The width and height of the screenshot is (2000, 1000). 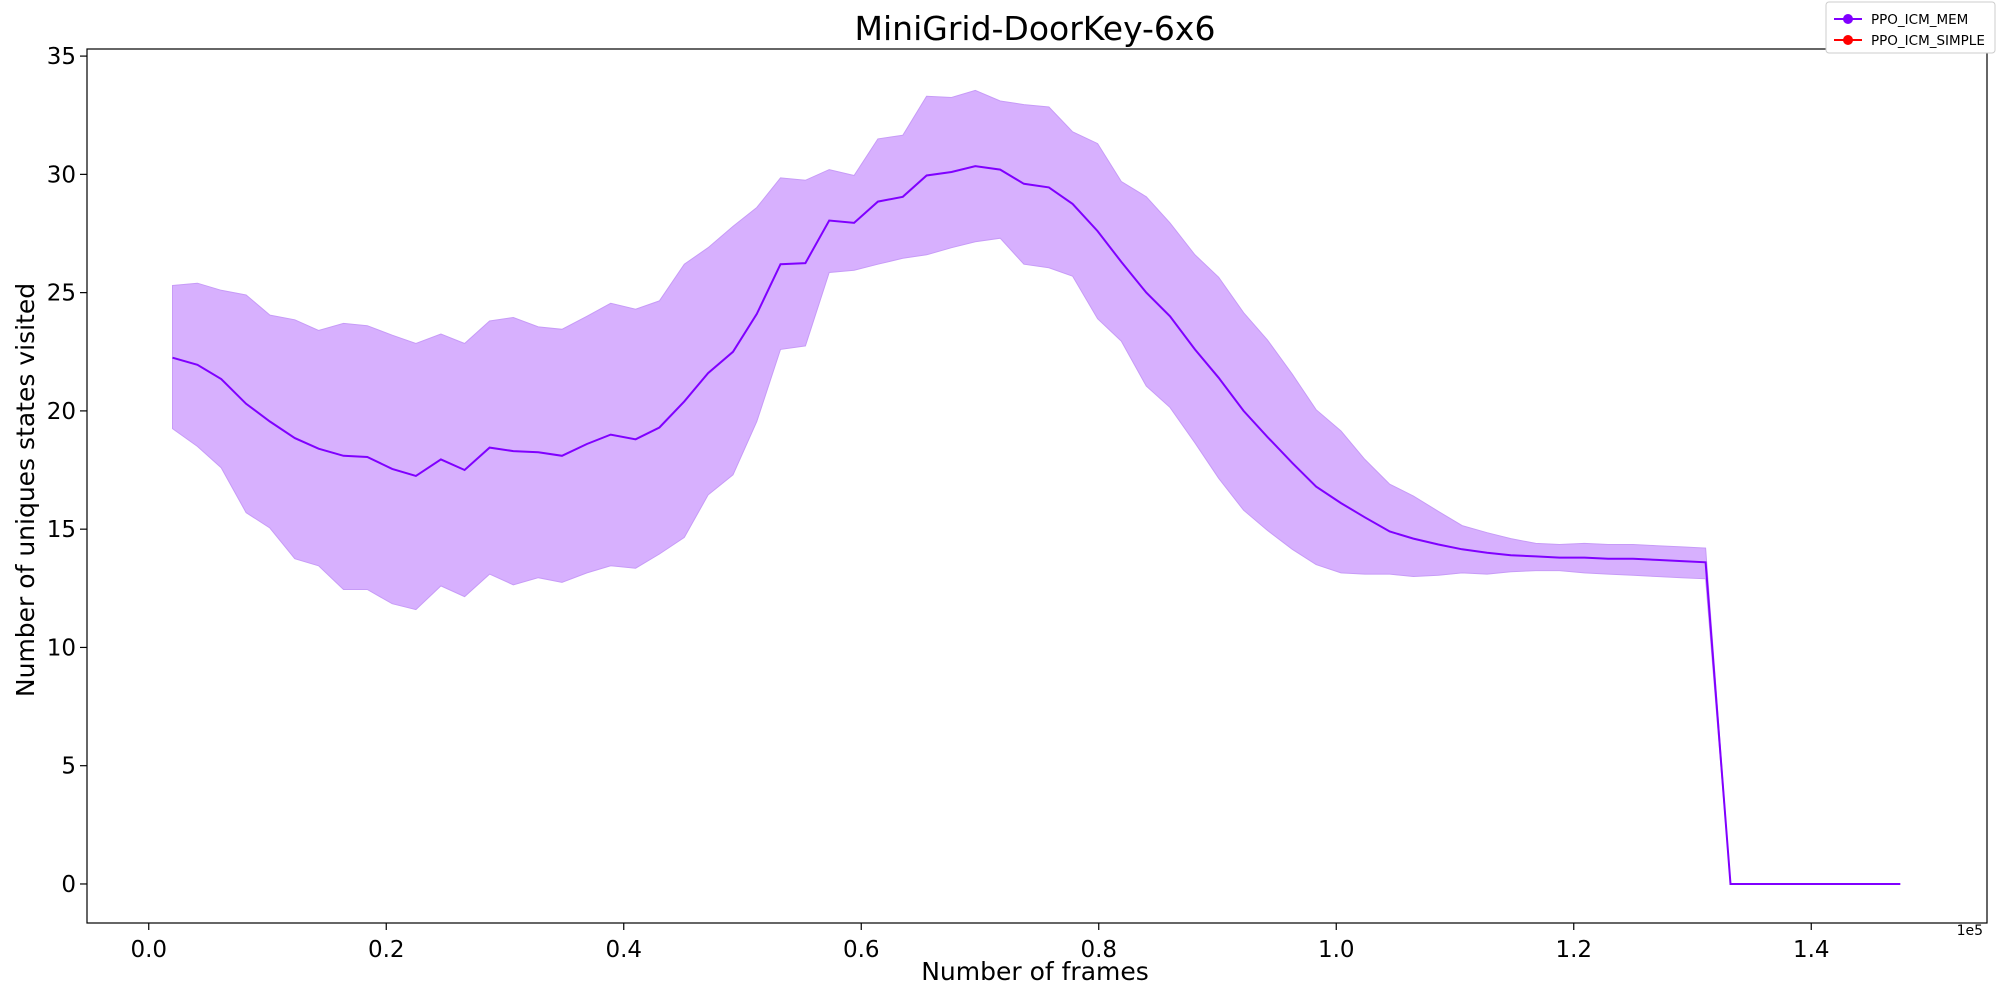 I want to click on x-tick-label: 1.4, so click(x=1811, y=950).